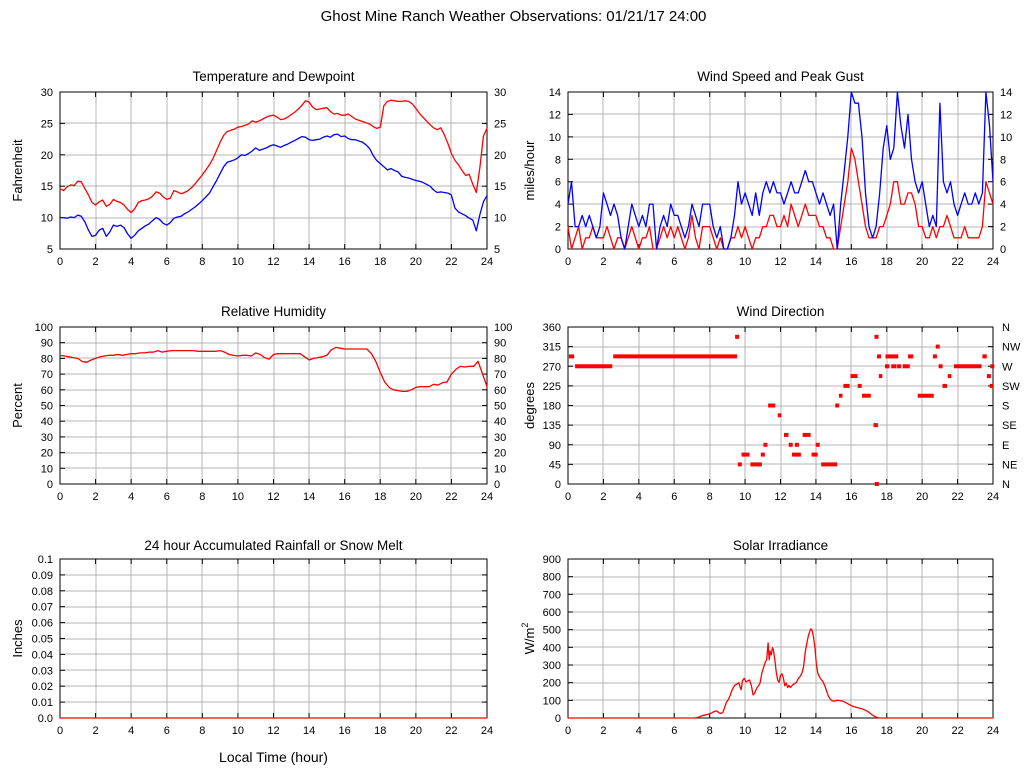 This screenshot has width=1027, height=772. Describe the element at coordinates (1009, 465) in the screenshot. I see `svg-text: NE` at that location.